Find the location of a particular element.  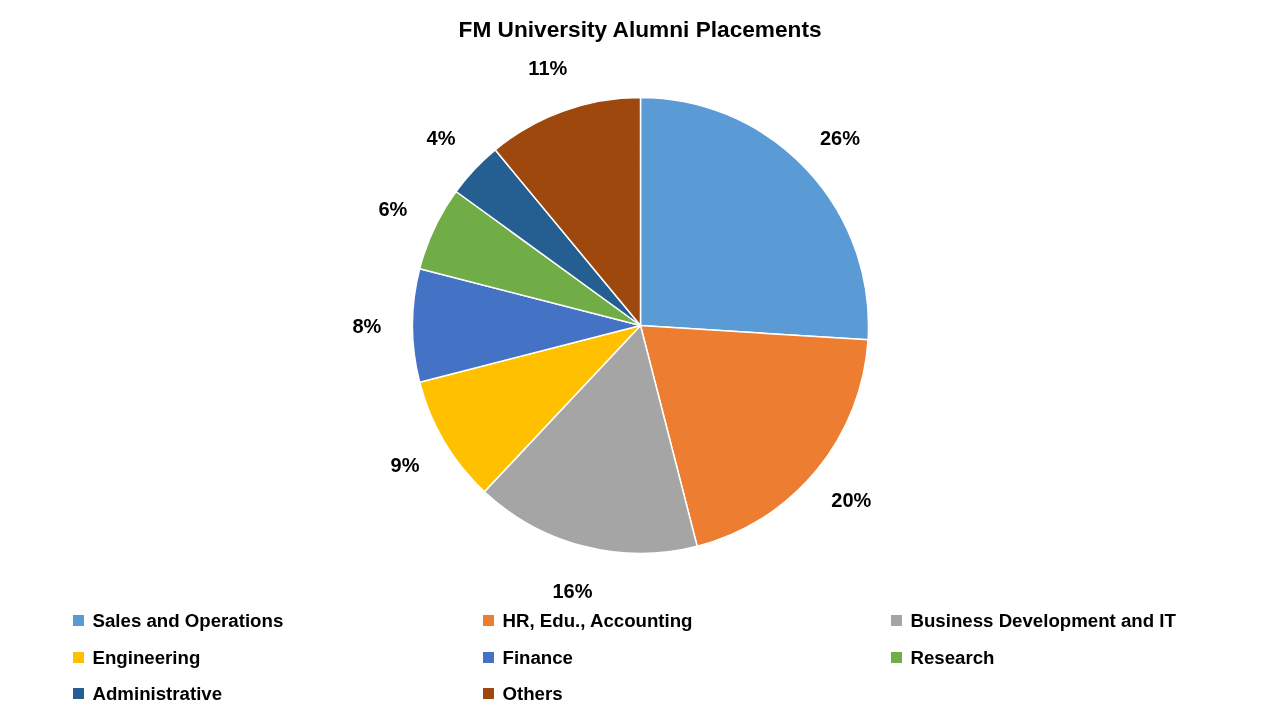

data-label: 16% is located at coordinates (572, 590).